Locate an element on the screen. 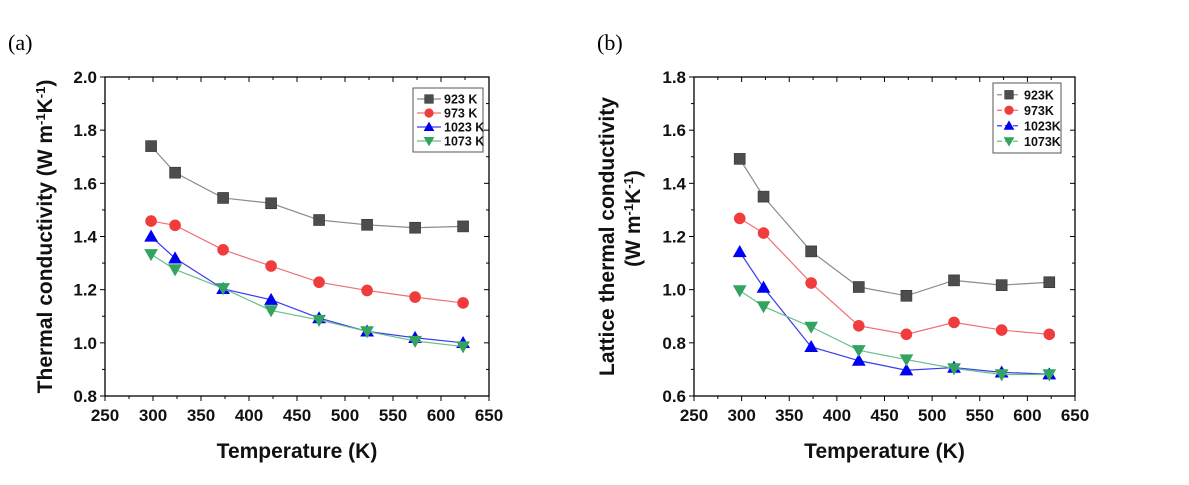 This screenshot has height=485, width=1189. y-tick-label: 0.8 is located at coordinates (674, 343).